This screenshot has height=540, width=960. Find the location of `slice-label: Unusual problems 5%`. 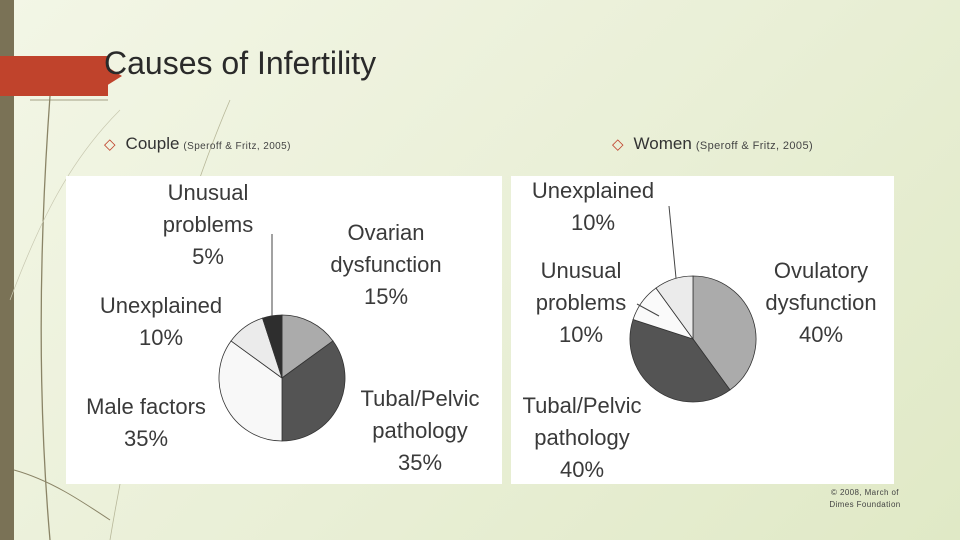

slice-label: Unusual problems 5% is located at coordinates (208, 224).